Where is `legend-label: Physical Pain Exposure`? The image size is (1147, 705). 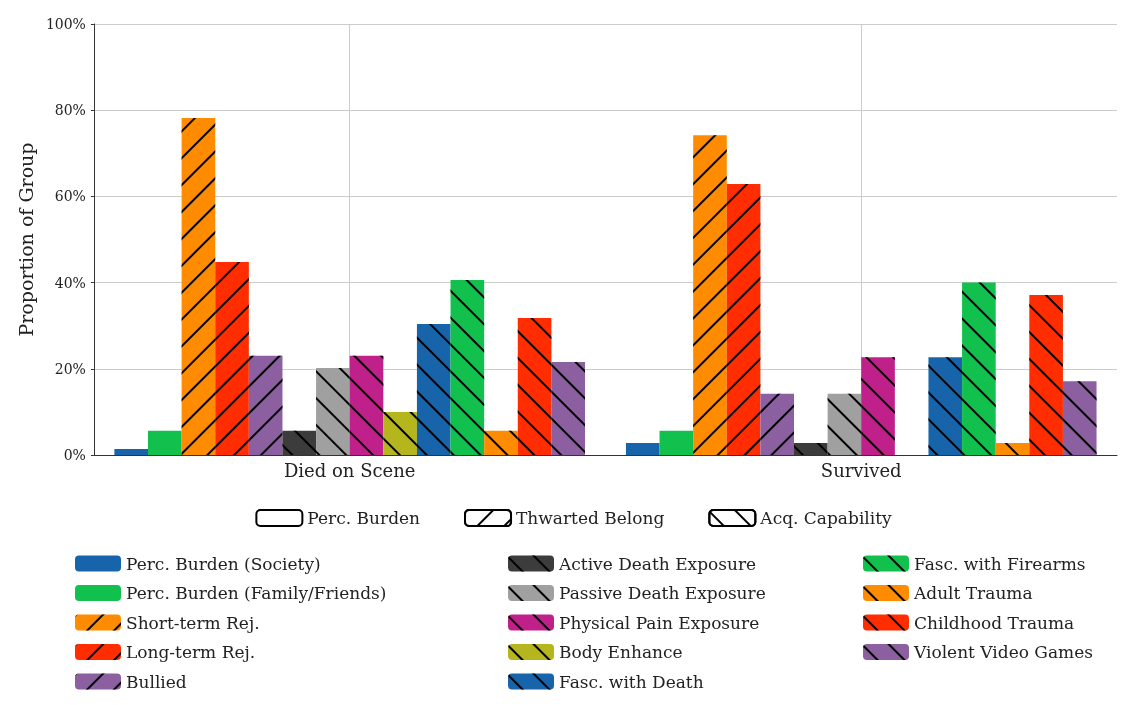
legend-label: Physical Pain Exposure is located at coordinates (659, 622).